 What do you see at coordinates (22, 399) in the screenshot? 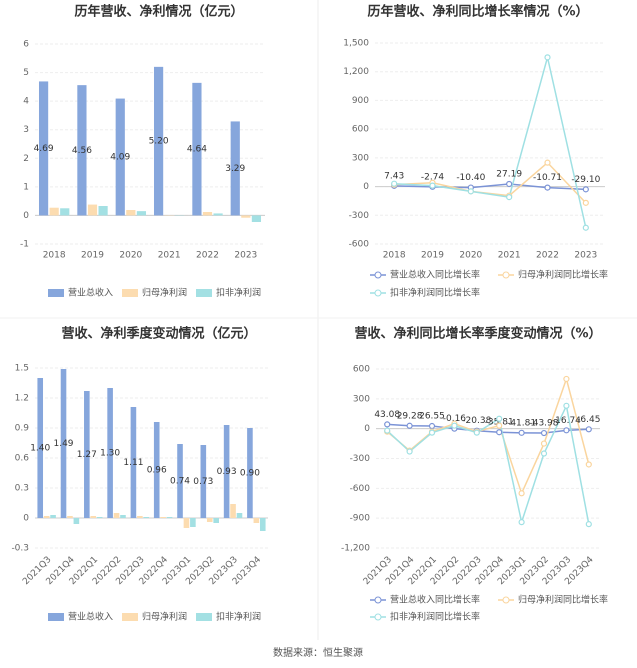
I see `y-tick-label: 1.2` at bounding box center [22, 399].